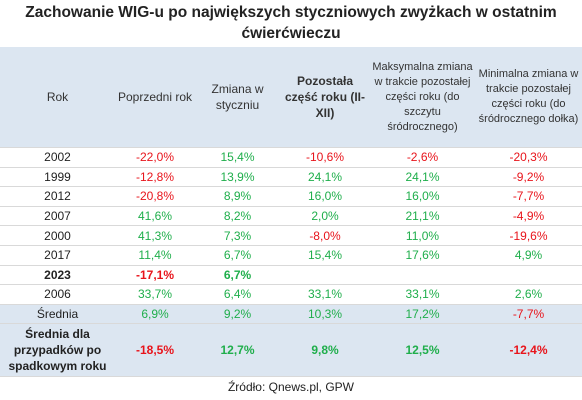 The image size is (582, 400). Describe the element at coordinates (155, 275) in the screenshot. I see `cell: -17,1%` at that location.